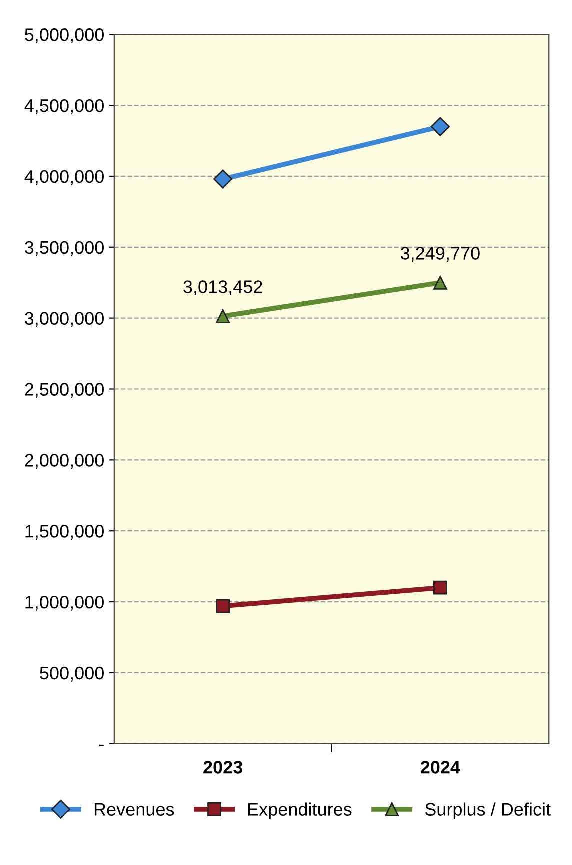  What do you see at coordinates (223, 767) in the screenshot?
I see `x-tick-label: 2023` at bounding box center [223, 767].